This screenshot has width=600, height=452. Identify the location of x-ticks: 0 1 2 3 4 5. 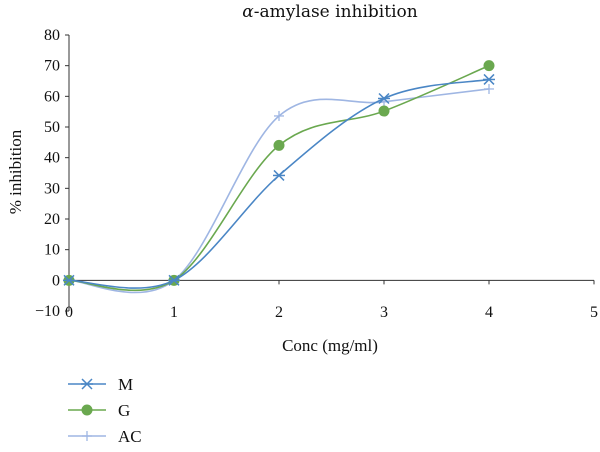
(331, 300).